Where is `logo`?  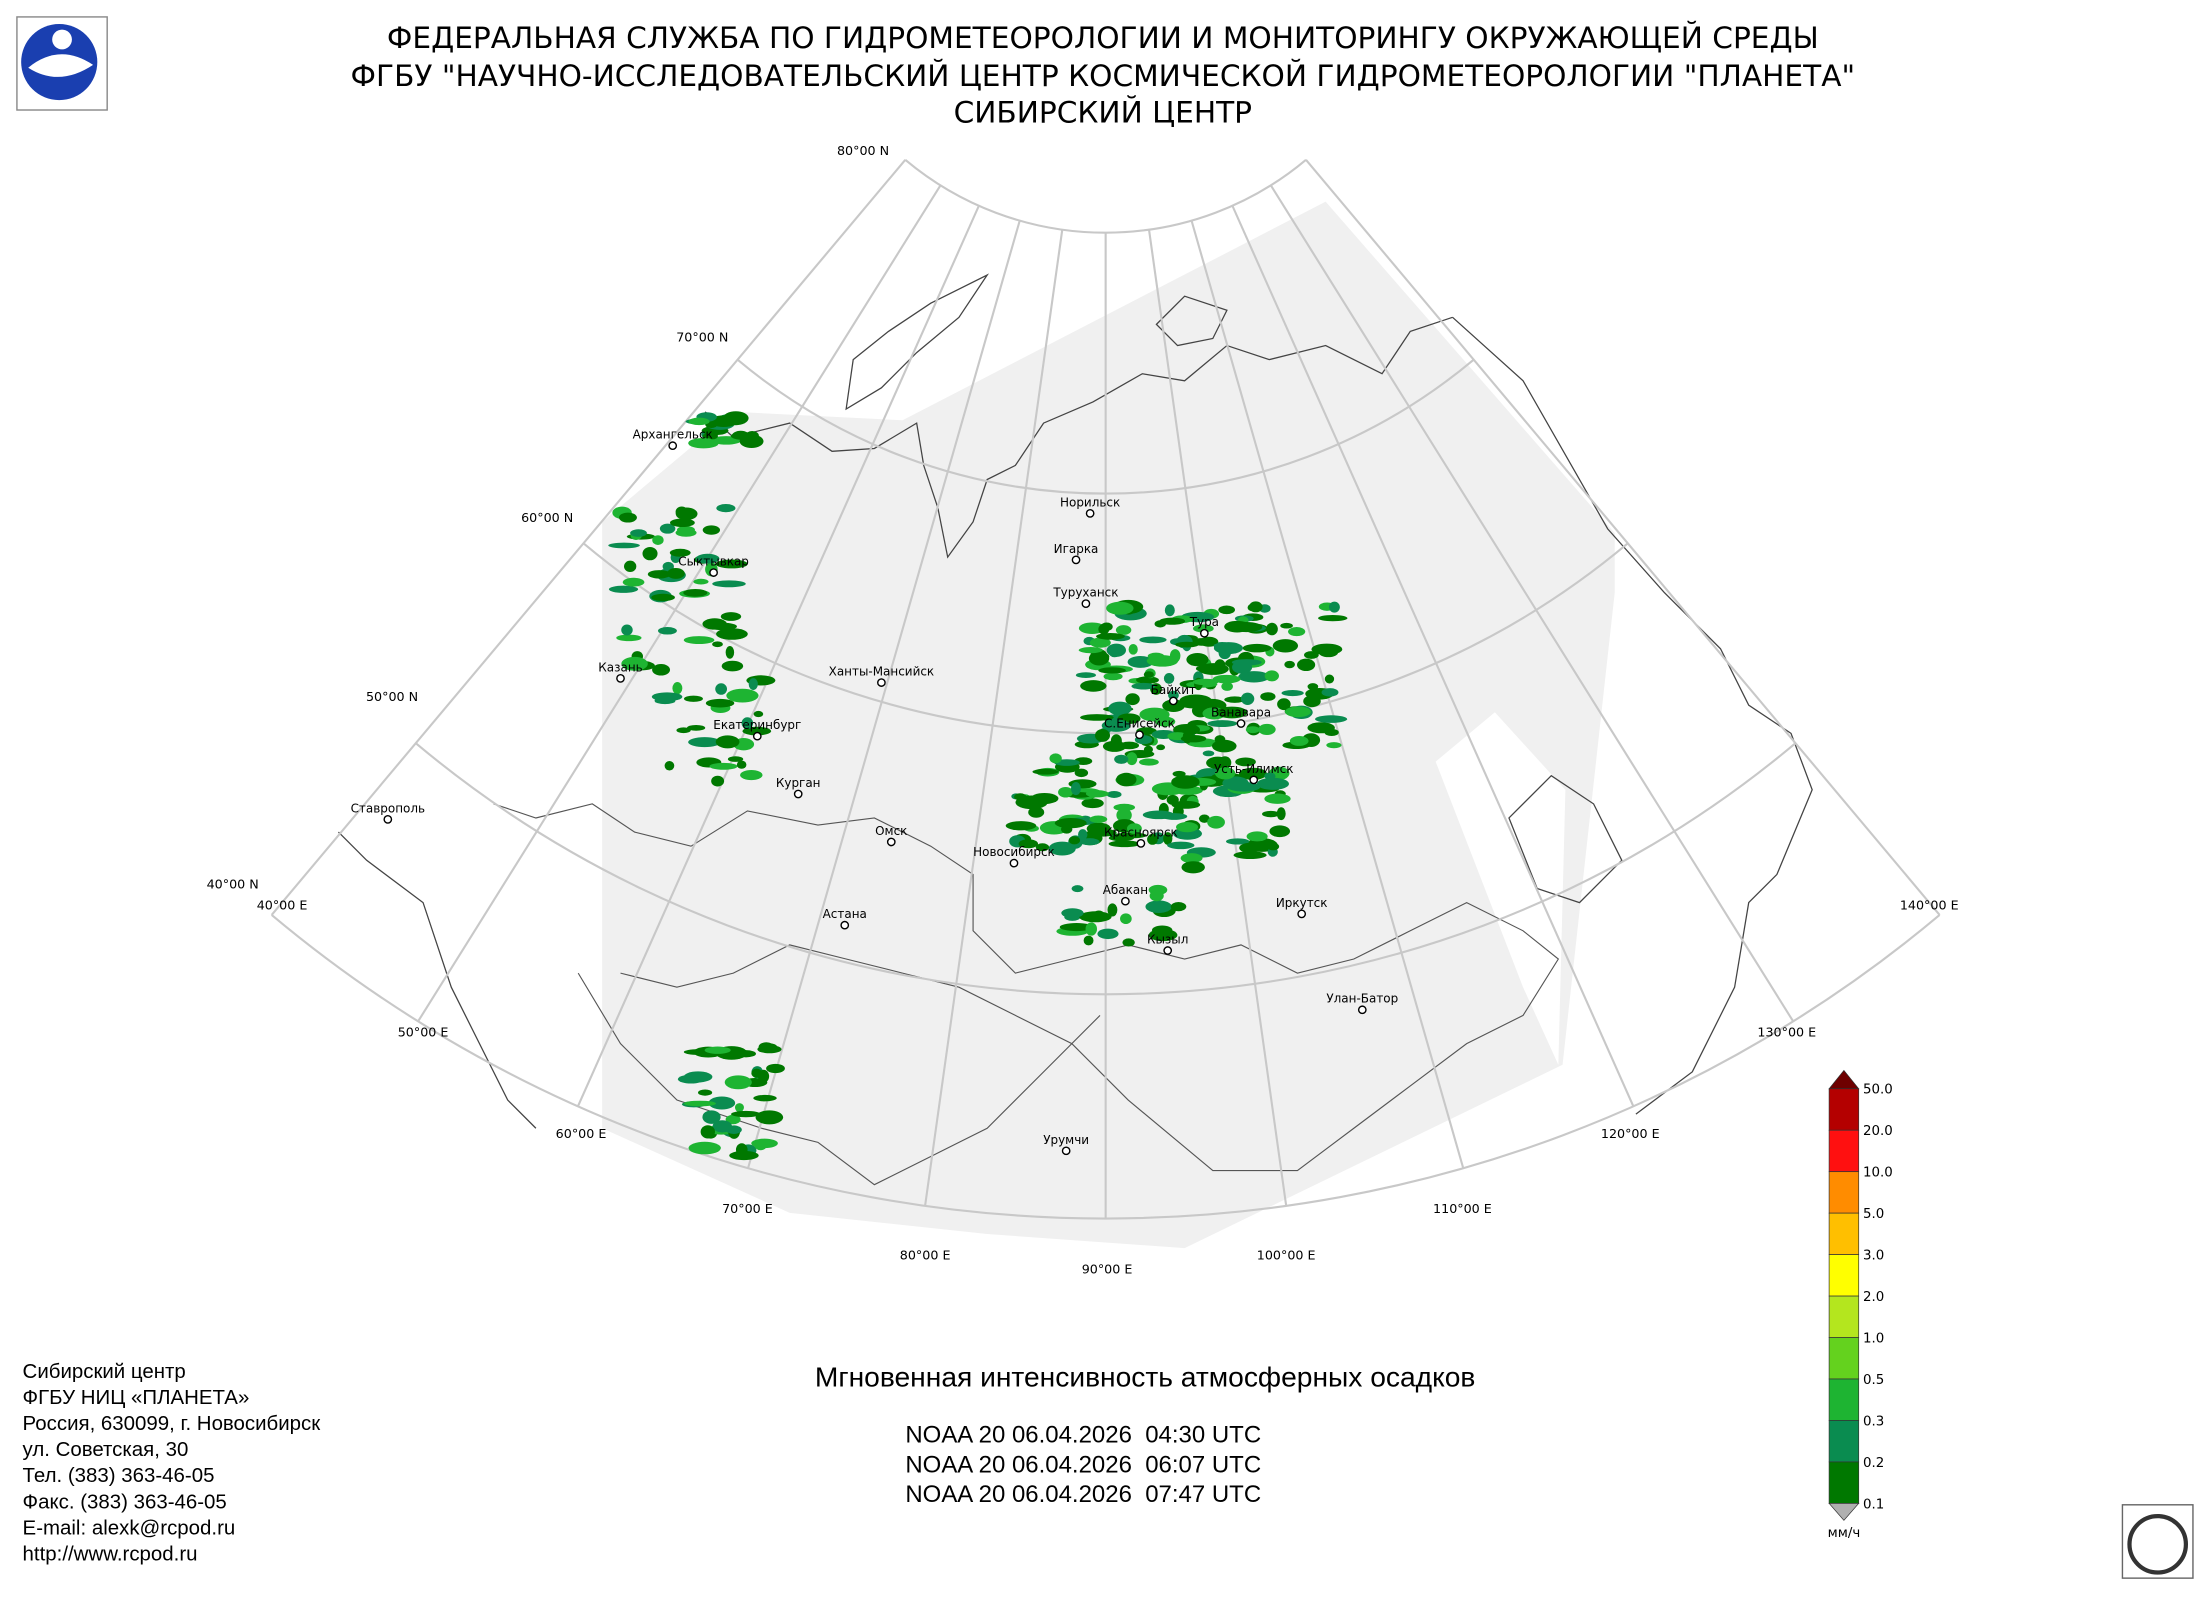
logo is located at coordinates (62, 63).